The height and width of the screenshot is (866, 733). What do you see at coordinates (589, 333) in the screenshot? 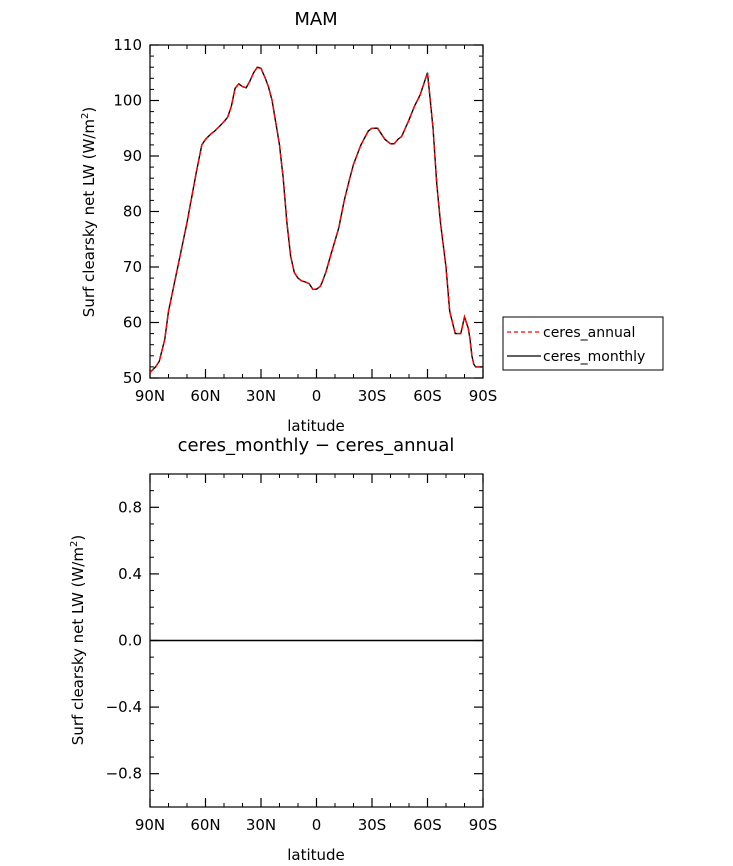
I see `legend-label-ceres-annual: ceres_annual` at bounding box center [589, 333].